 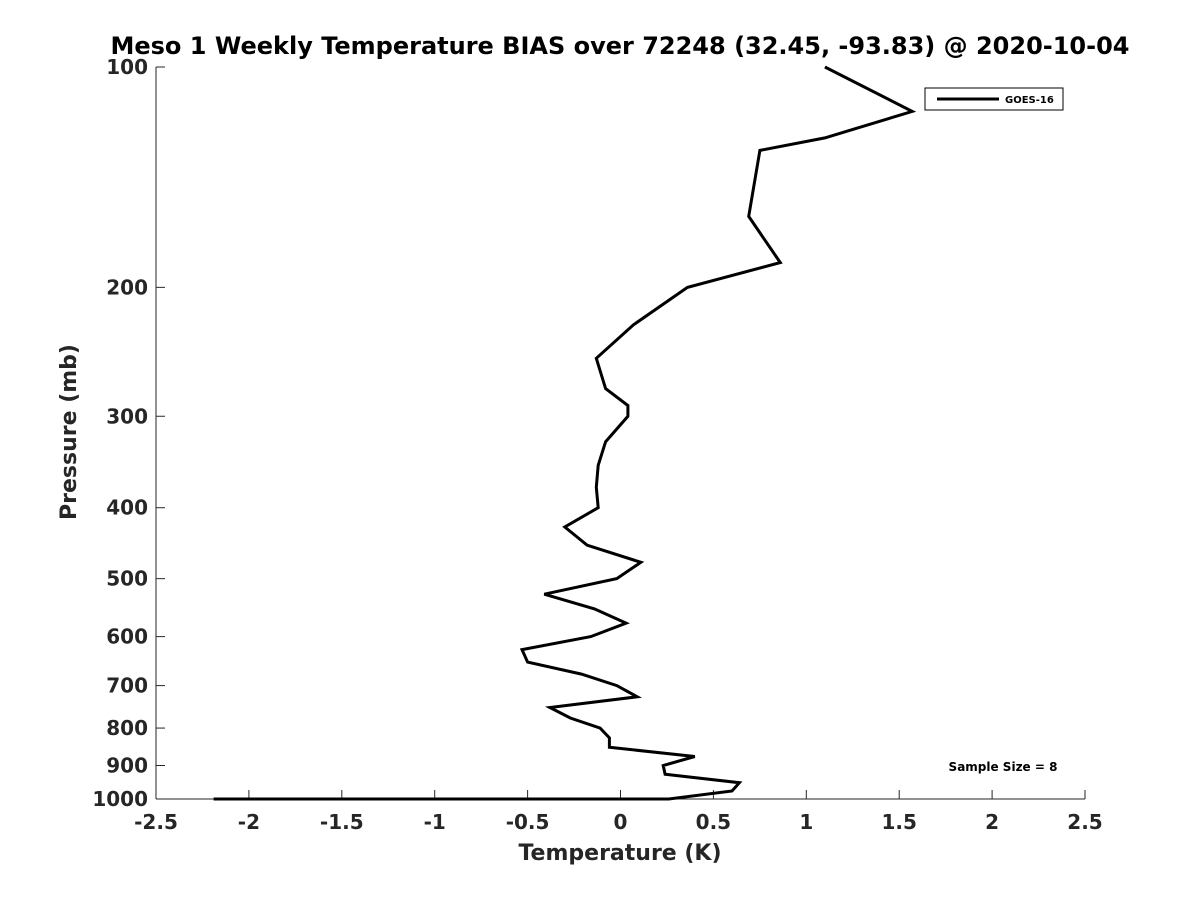 What do you see at coordinates (992, 822) in the screenshot?
I see `x-tick-label: 2` at bounding box center [992, 822].